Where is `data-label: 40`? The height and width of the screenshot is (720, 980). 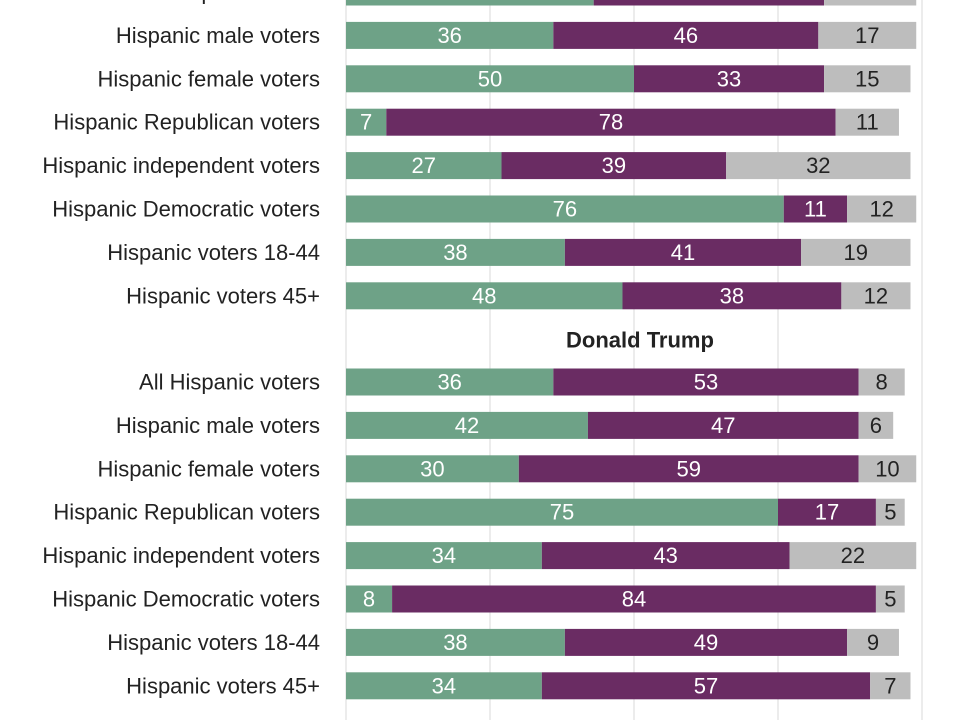 data-label: 40 is located at coordinates (709, 2).